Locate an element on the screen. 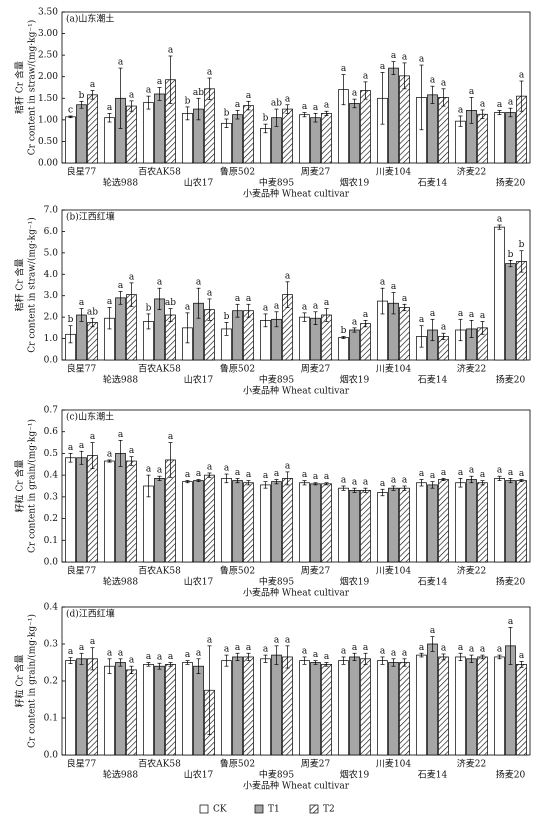  y-axis-label: Cr content in grain/(mg·kg⁻¹) is located at coordinates (32, 486).